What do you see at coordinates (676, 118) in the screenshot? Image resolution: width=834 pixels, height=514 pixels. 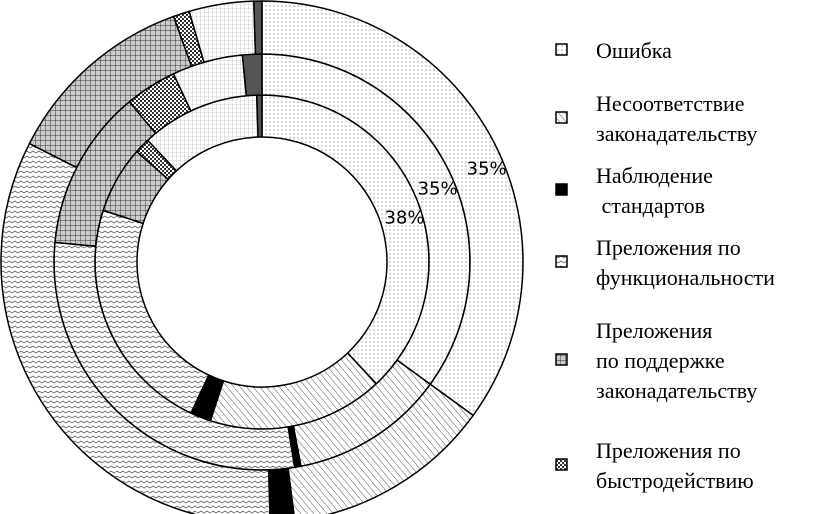 I see `legend-label: Несоответствие законадательству` at bounding box center [676, 118].